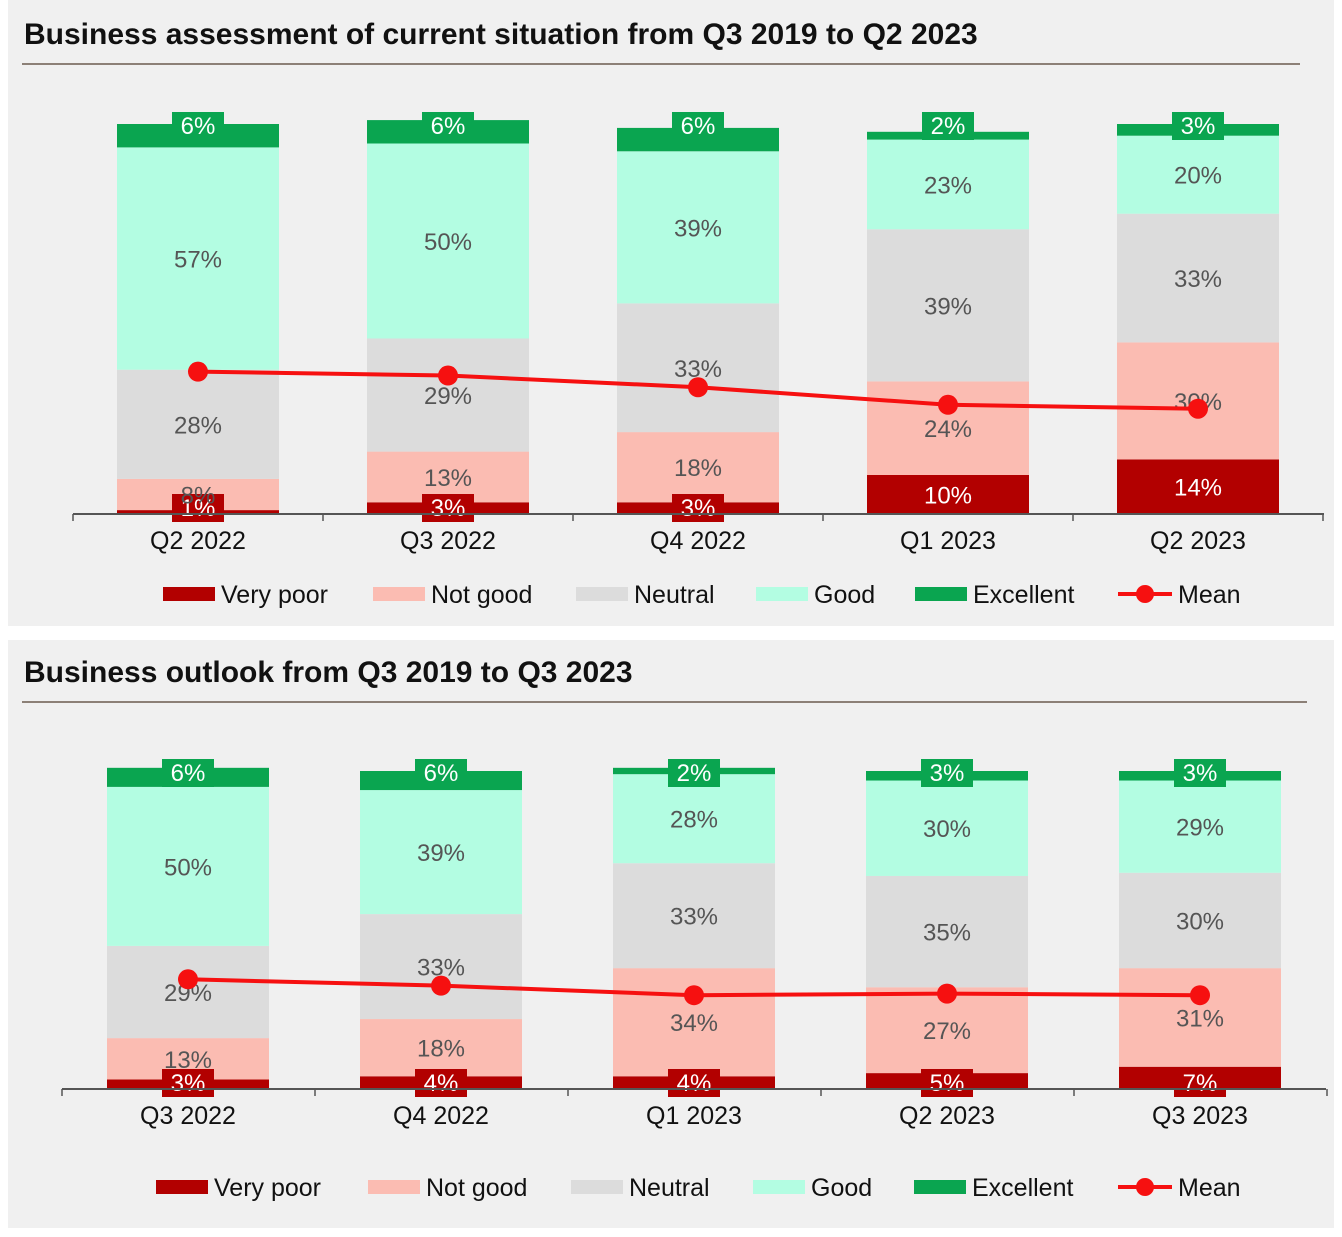 The image size is (1342, 1237). I want to click on value-label: 34%, so click(694, 1023).